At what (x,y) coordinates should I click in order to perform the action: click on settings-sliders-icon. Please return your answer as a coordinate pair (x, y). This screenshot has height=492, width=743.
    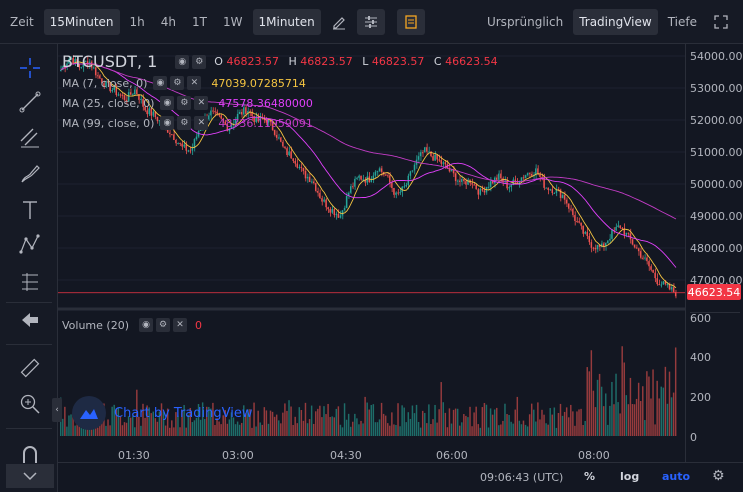
    Looking at the image, I should click on (370, 21).